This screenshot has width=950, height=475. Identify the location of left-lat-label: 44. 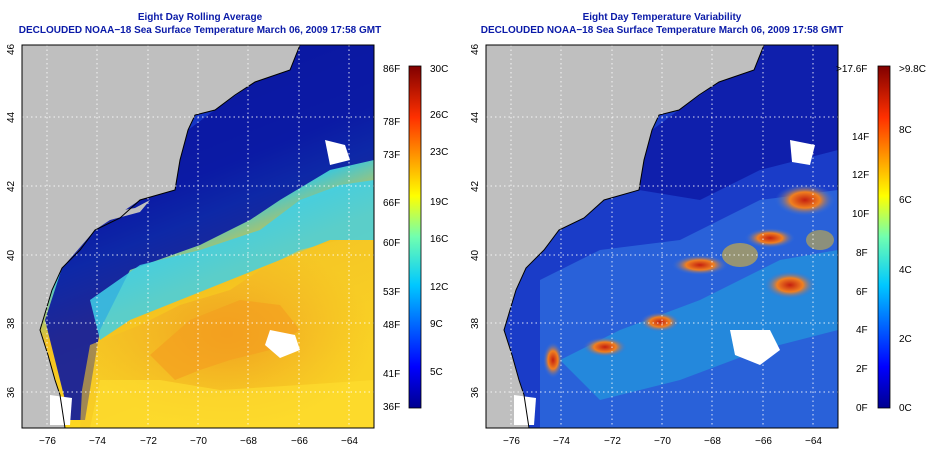
(11, 117).